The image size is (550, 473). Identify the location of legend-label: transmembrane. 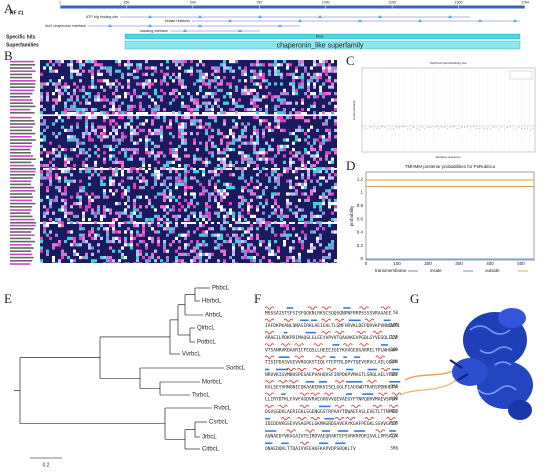
(391, 270).